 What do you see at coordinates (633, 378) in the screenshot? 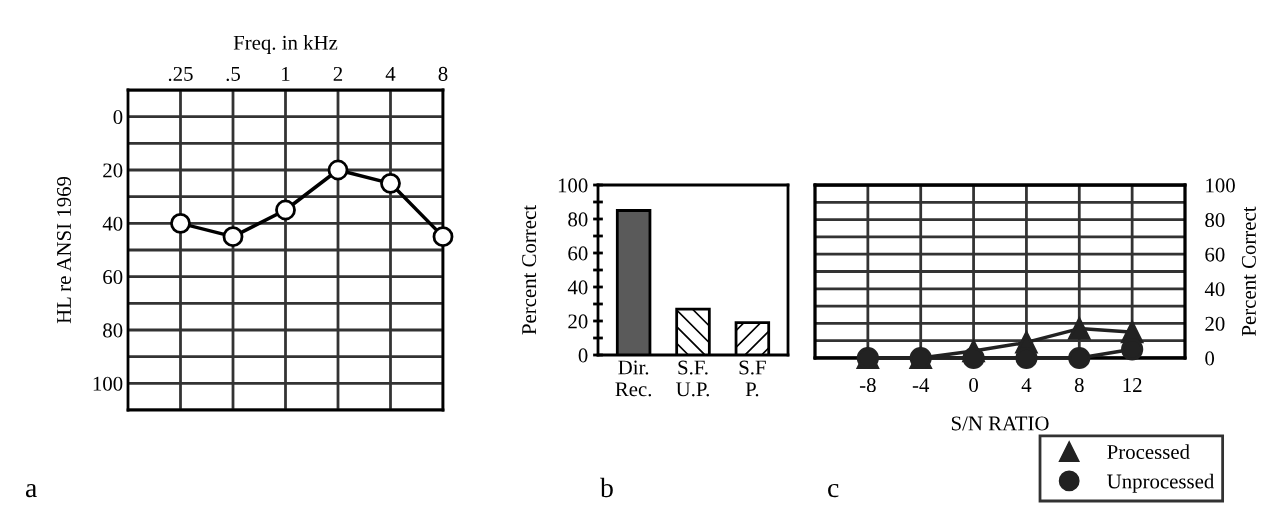
I see `x-tick-label: Dir. Rec.` at bounding box center [633, 378].